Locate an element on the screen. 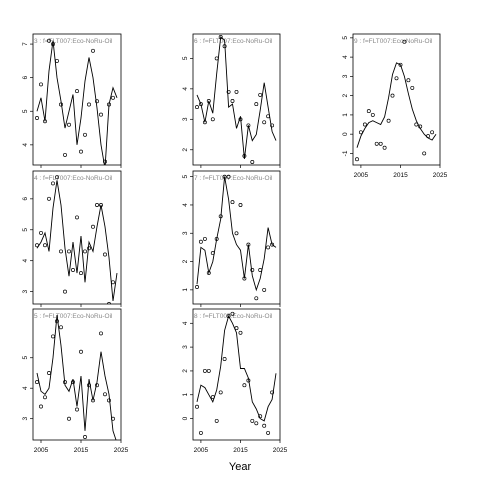 The image size is (480, 480). panel-3-ytick-label-0: 4 is located at coordinates (25, 145).